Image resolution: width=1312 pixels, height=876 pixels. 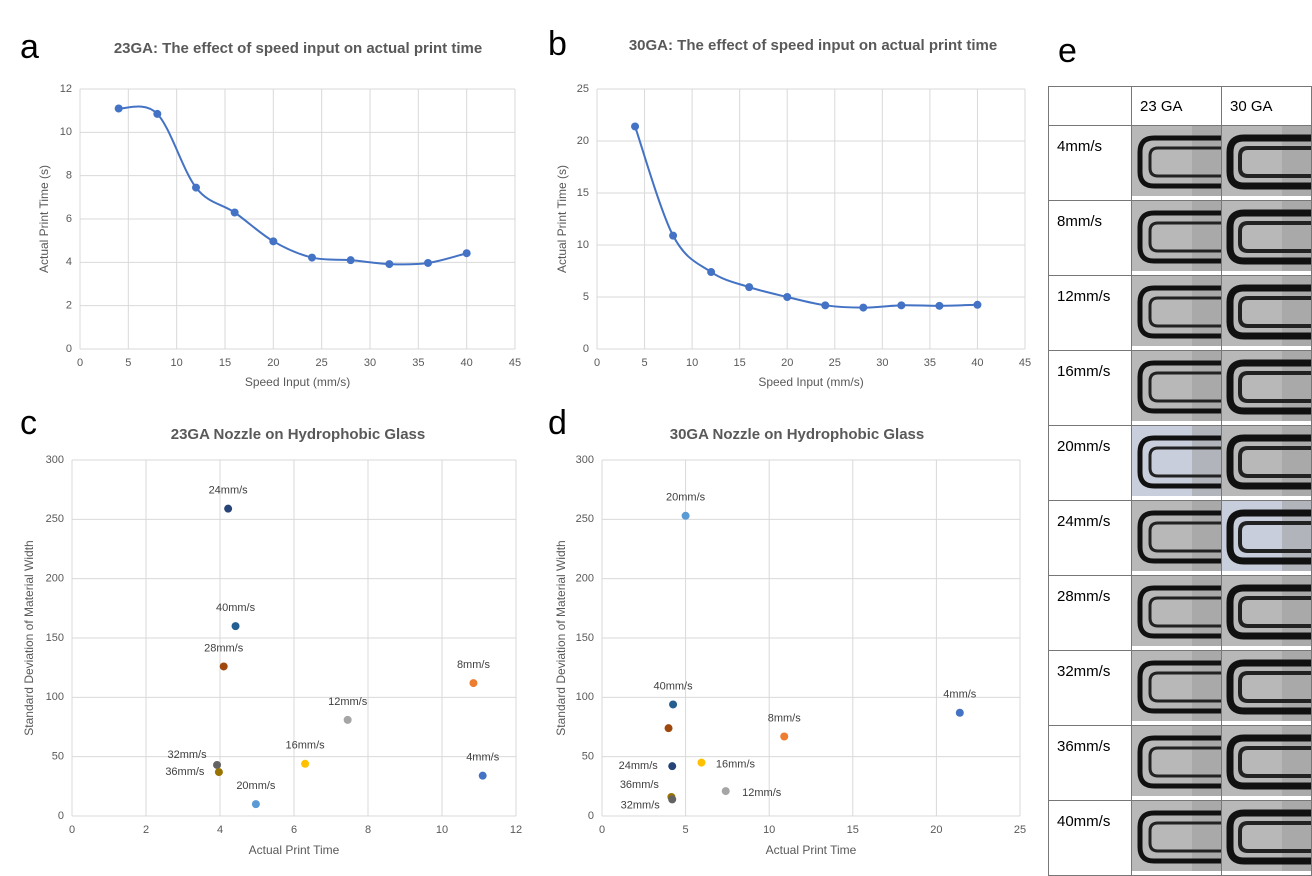 I want to click on panel-label: b, so click(x=557, y=44).